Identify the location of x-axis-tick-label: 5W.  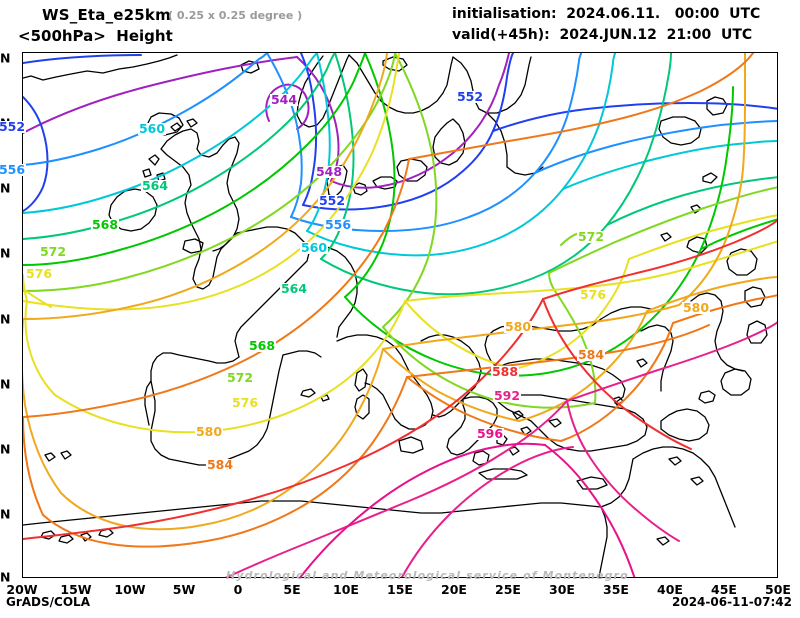
(184, 589).